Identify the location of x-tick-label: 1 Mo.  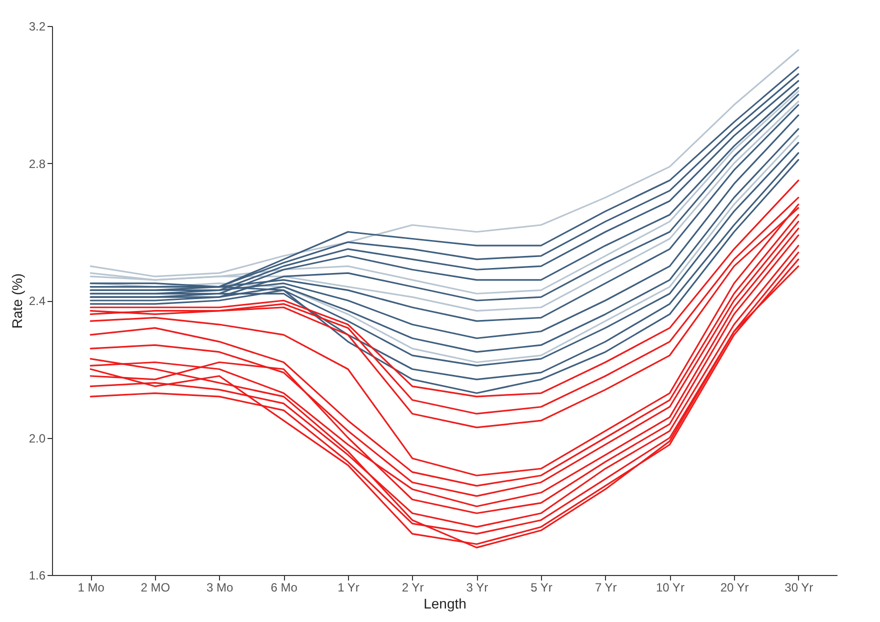
(91, 587).